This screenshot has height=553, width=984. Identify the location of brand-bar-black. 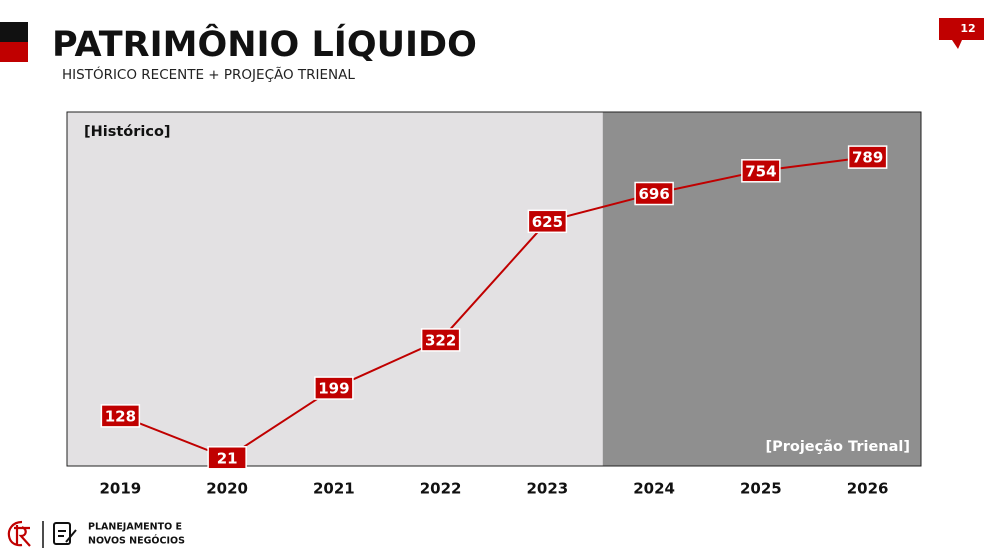
(14, 32).